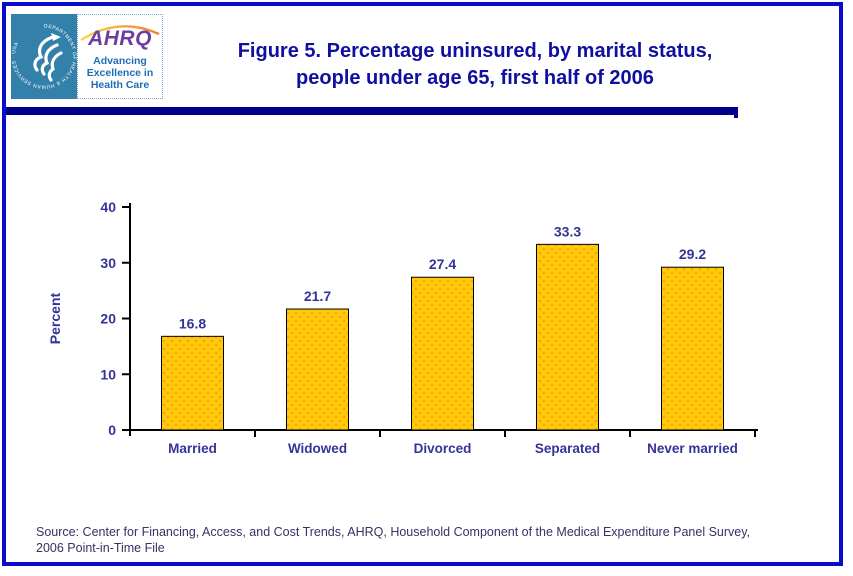 This screenshot has width=853, height=576. What do you see at coordinates (120, 85) in the screenshot?
I see `ahrq-tagline-line3: Health Care` at bounding box center [120, 85].